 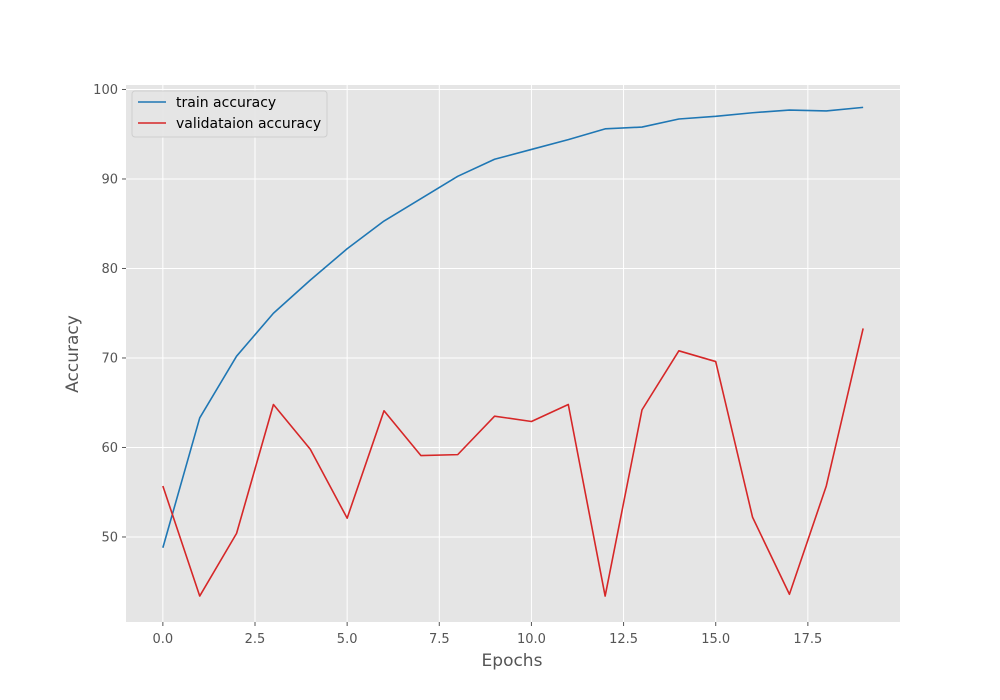 What do you see at coordinates (105, 90) in the screenshot?
I see `y-tick-label: 100` at bounding box center [105, 90].